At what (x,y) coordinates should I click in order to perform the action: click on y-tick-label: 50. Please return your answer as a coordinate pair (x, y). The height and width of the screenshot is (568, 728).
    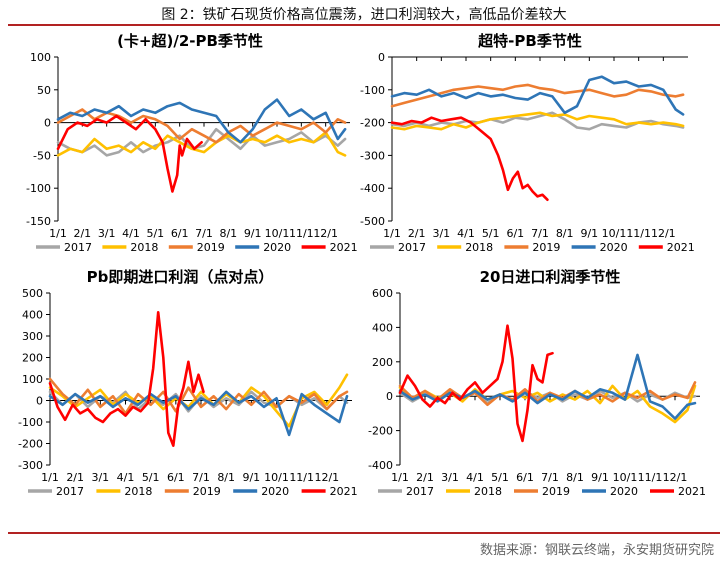
    Looking at the image, I should click on (44, 90).